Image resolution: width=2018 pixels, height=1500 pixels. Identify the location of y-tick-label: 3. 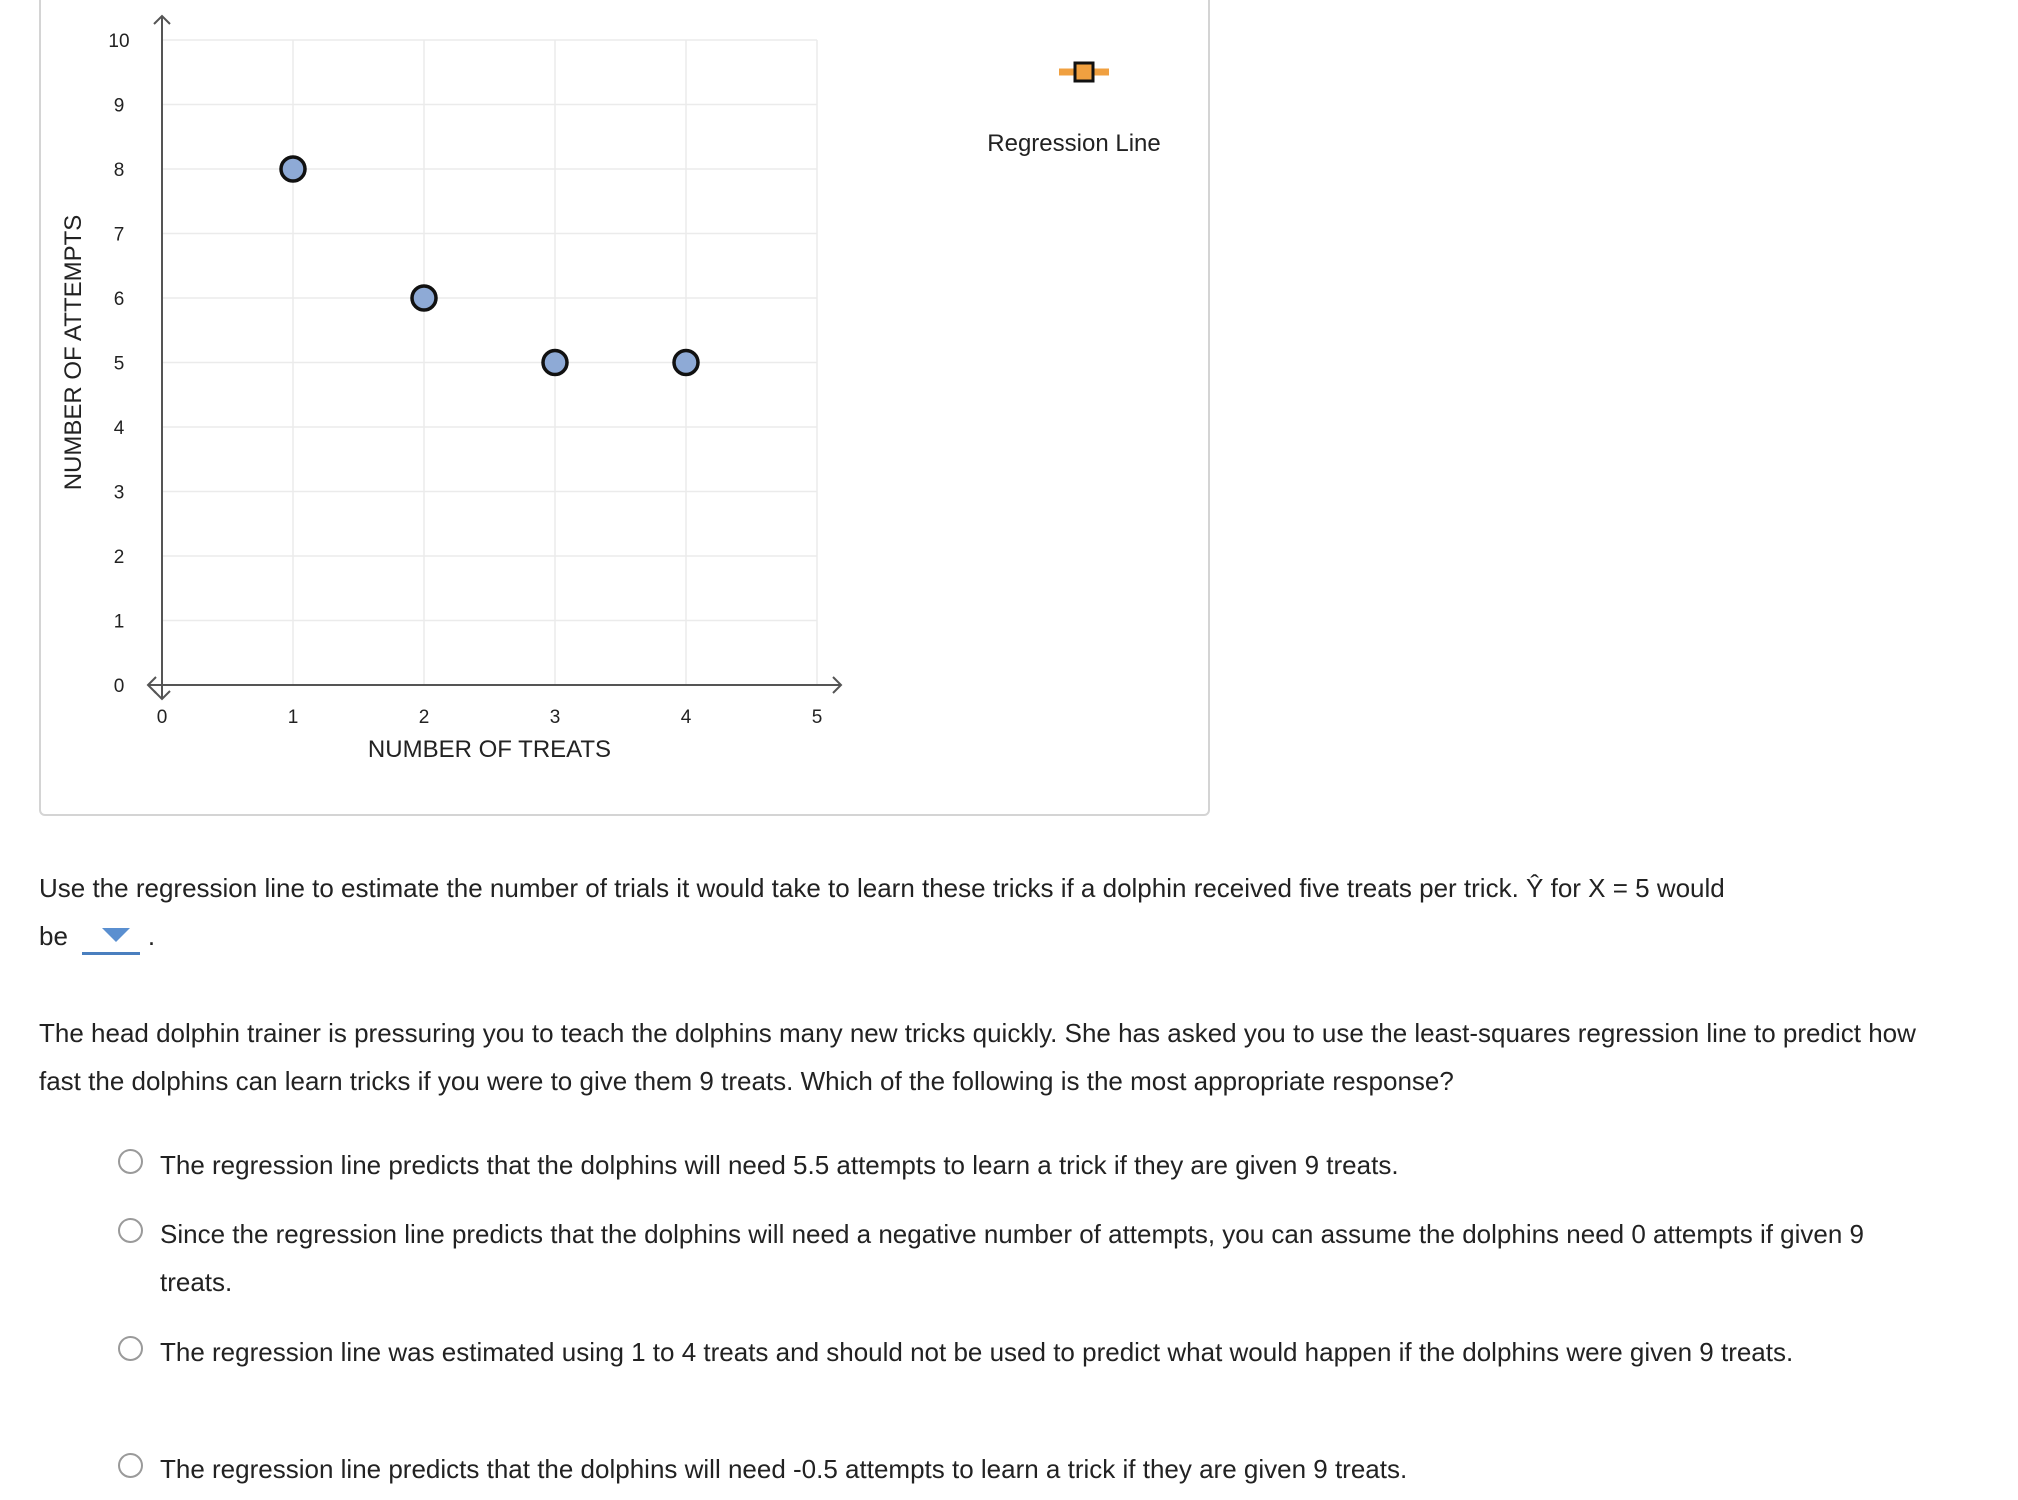
(119, 493).